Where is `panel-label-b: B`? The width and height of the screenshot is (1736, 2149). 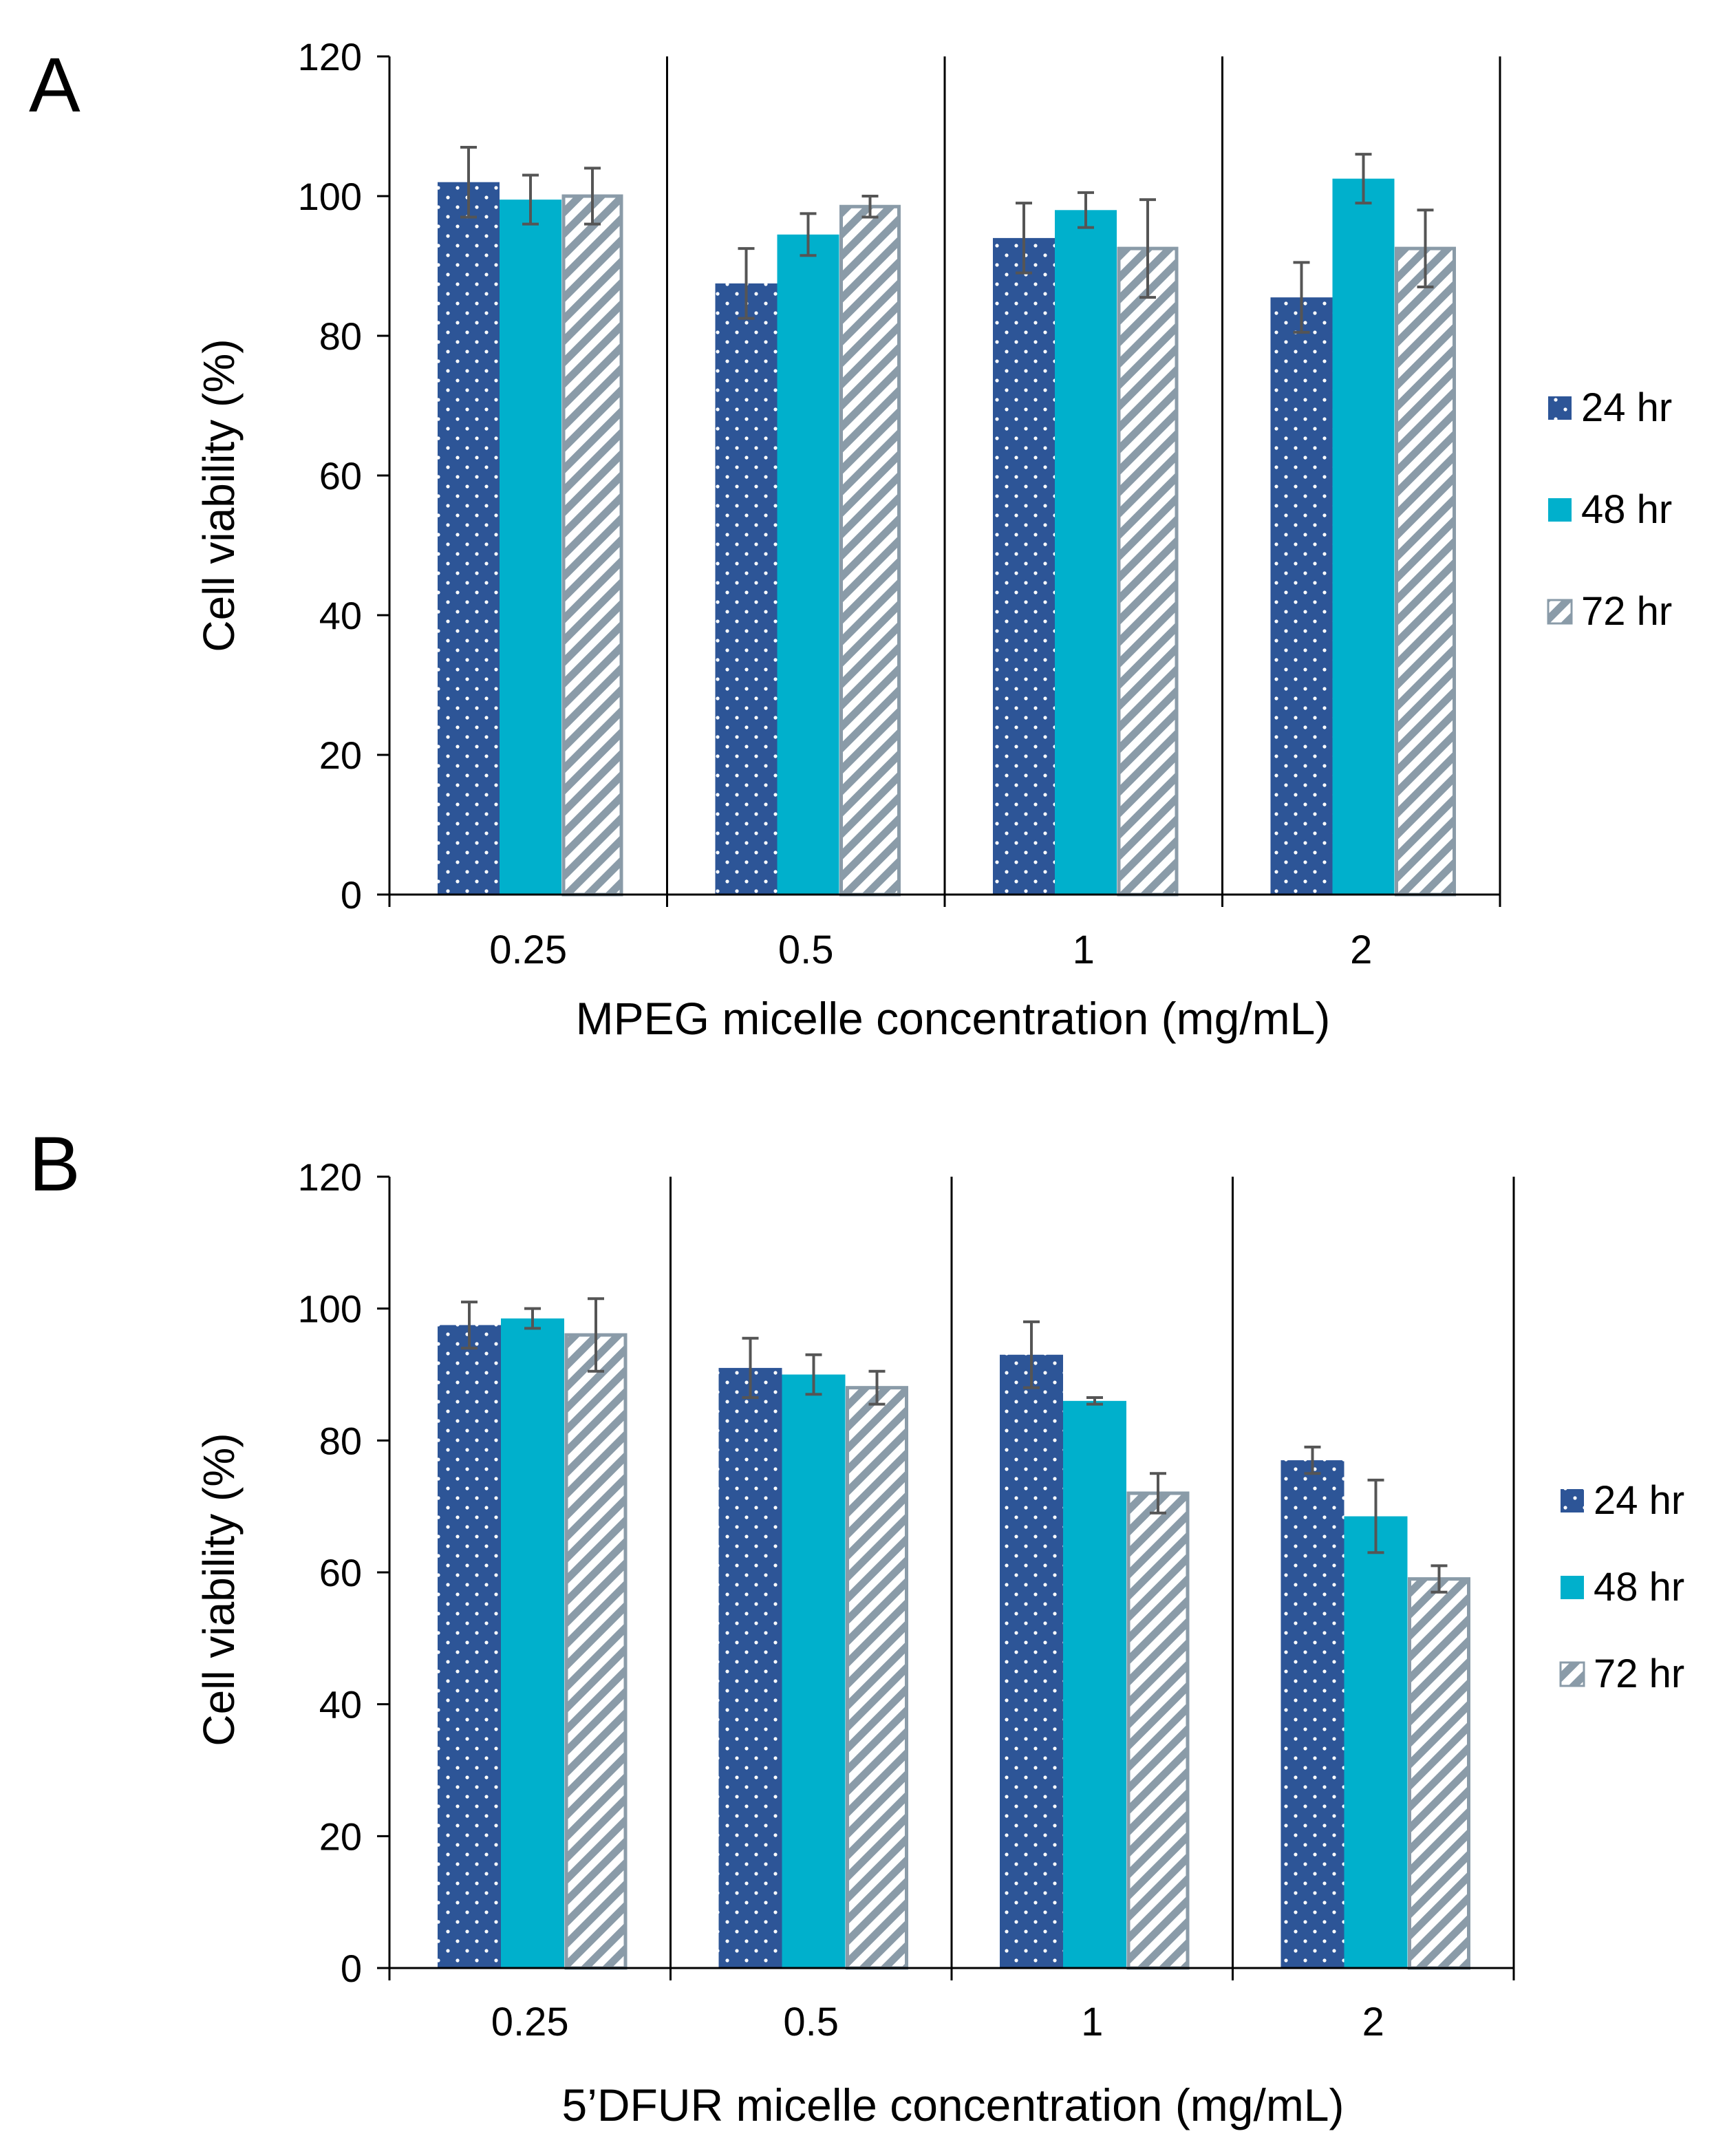
panel-label-b: B is located at coordinates (55, 1164).